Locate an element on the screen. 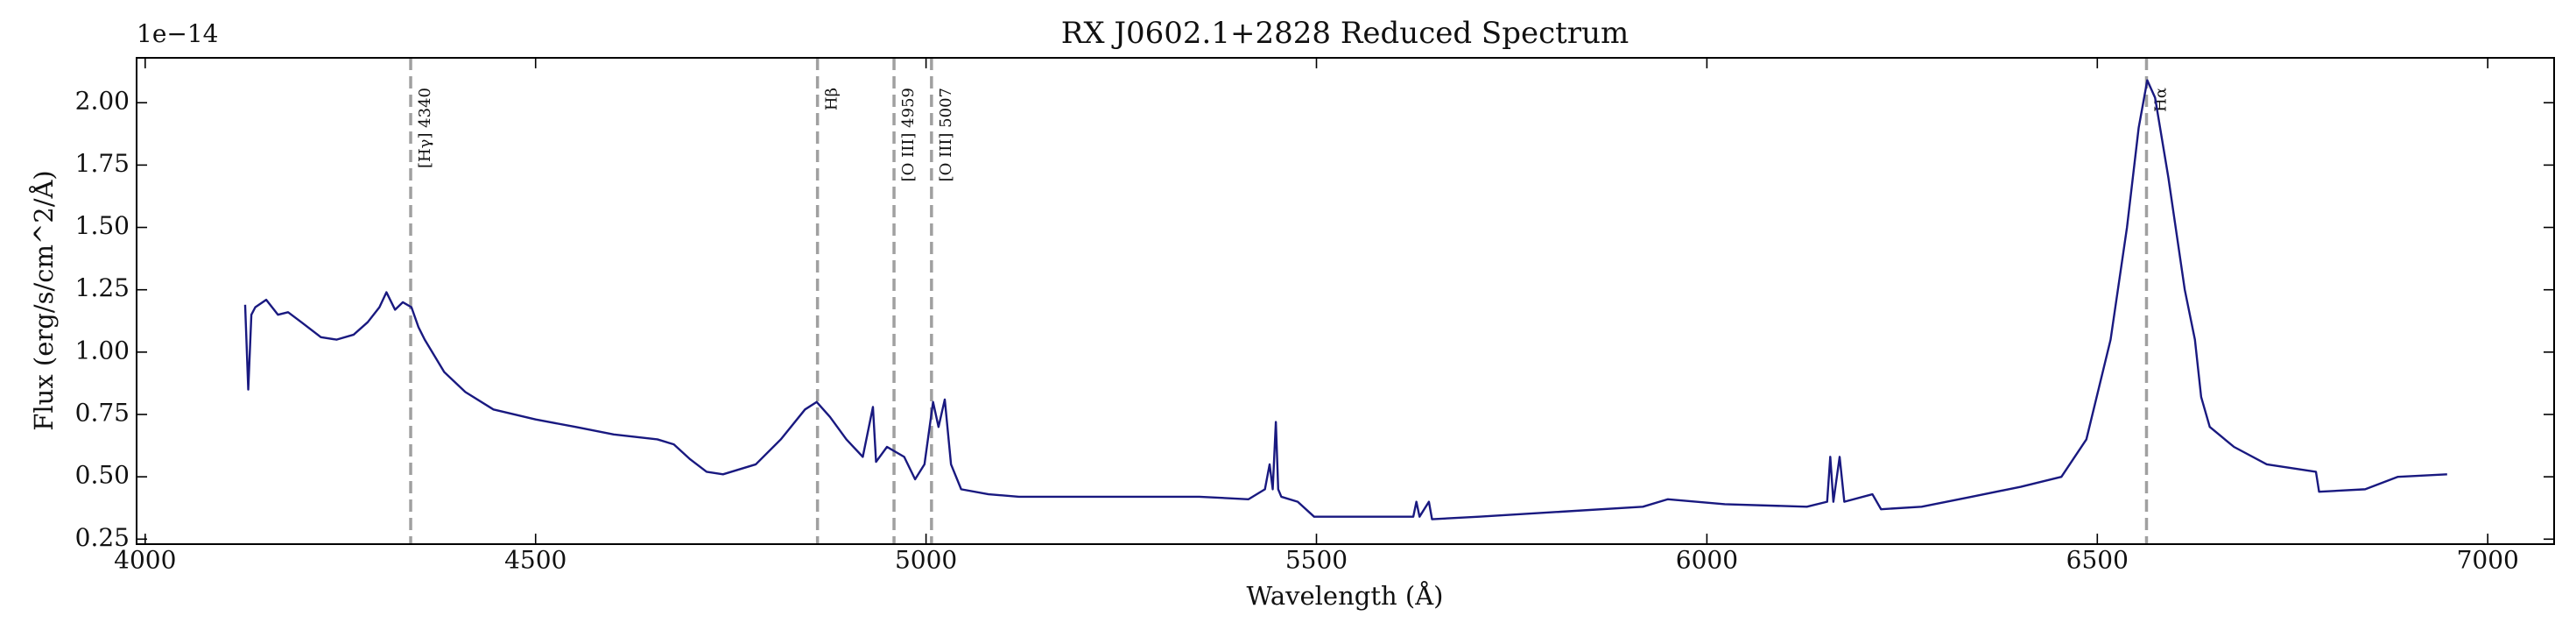 The width and height of the screenshot is (2576, 623). chart-title: RX J0602.1+2828 Reduced Spectrum is located at coordinates (1345, 33).